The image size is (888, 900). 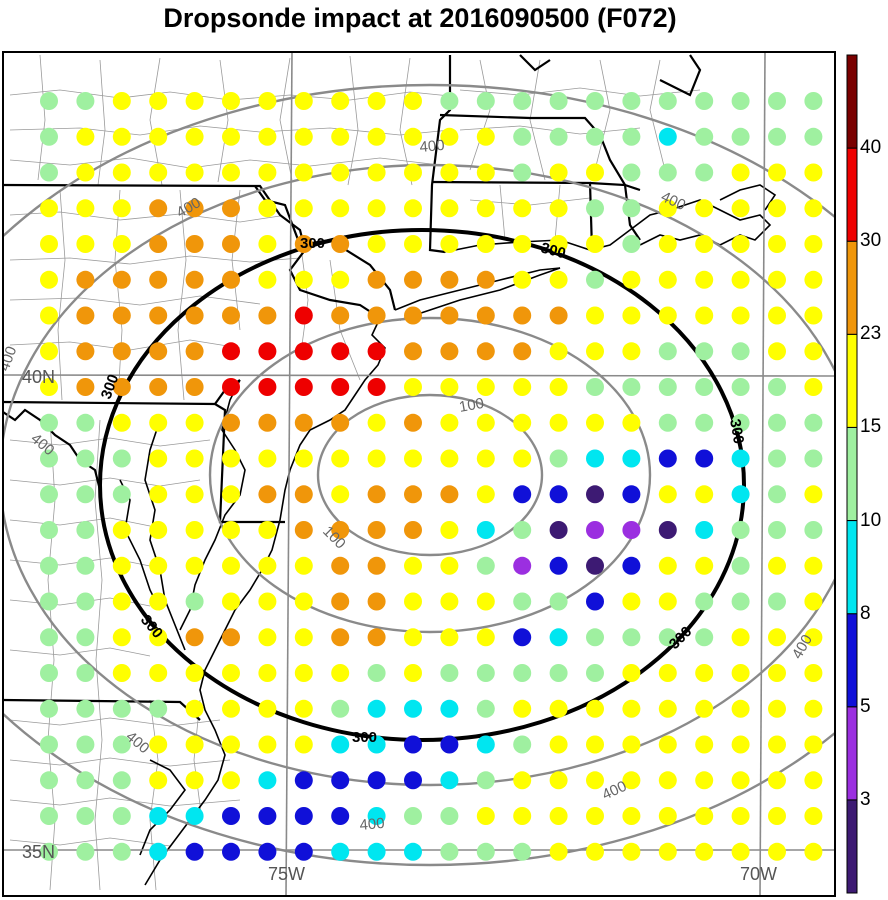 I want to click on contour-label-300-e: 300, so click(x=364, y=737).